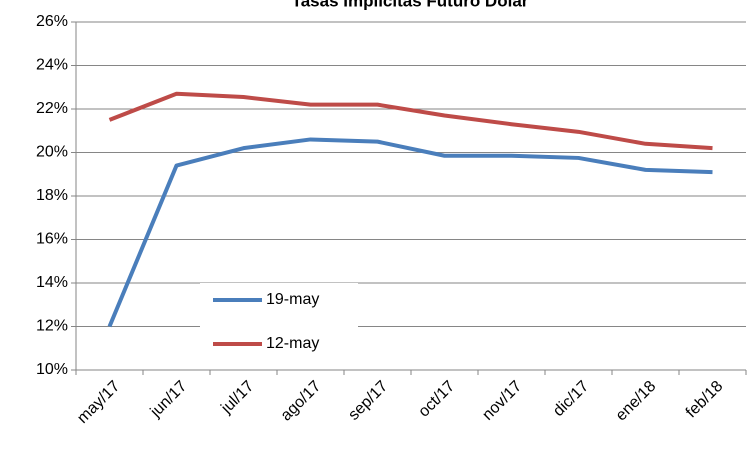  What do you see at coordinates (52, 21) in the screenshot?
I see `y-tick-label: 26%` at bounding box center [52, 21].